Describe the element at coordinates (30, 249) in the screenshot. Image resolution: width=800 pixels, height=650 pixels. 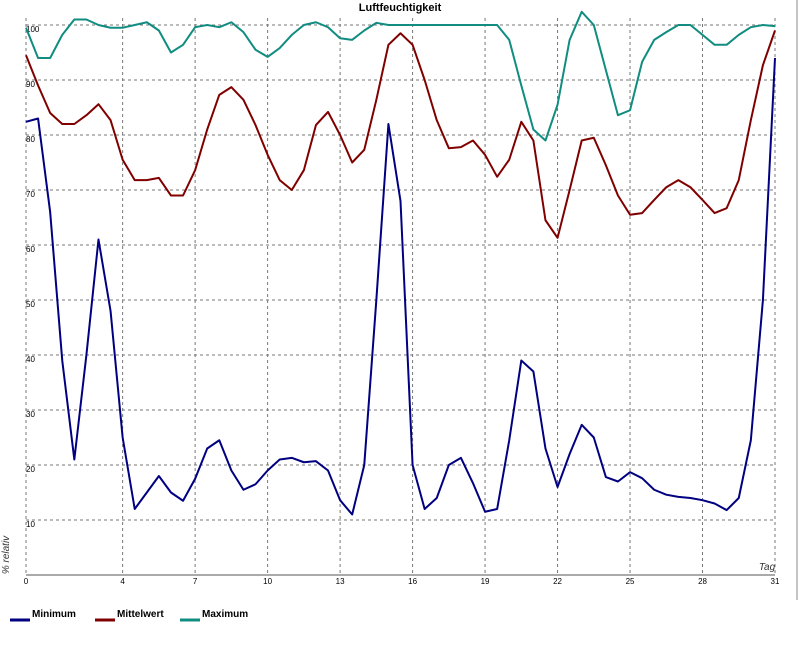
I see `y-tick-label: 60` at that location.